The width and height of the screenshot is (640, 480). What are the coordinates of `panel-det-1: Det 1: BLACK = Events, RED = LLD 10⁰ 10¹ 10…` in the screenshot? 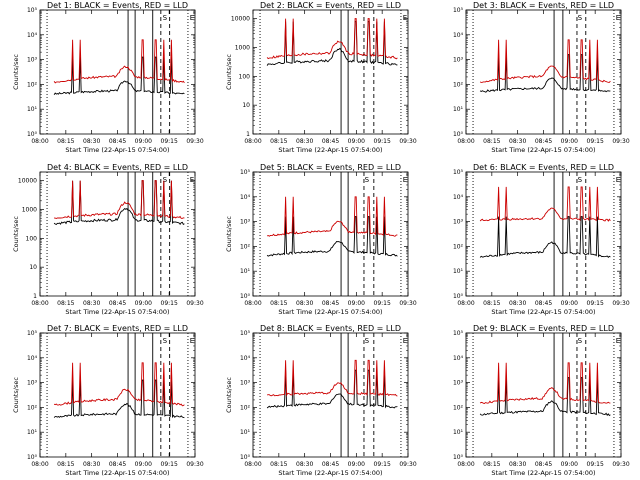 It's located at (108, 77).